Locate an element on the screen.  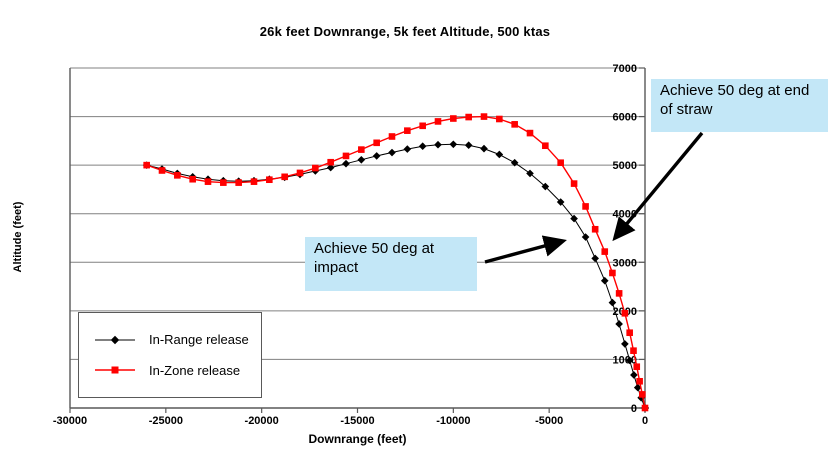
y-tick-label: 4000 is located at coordinates (625, 215).